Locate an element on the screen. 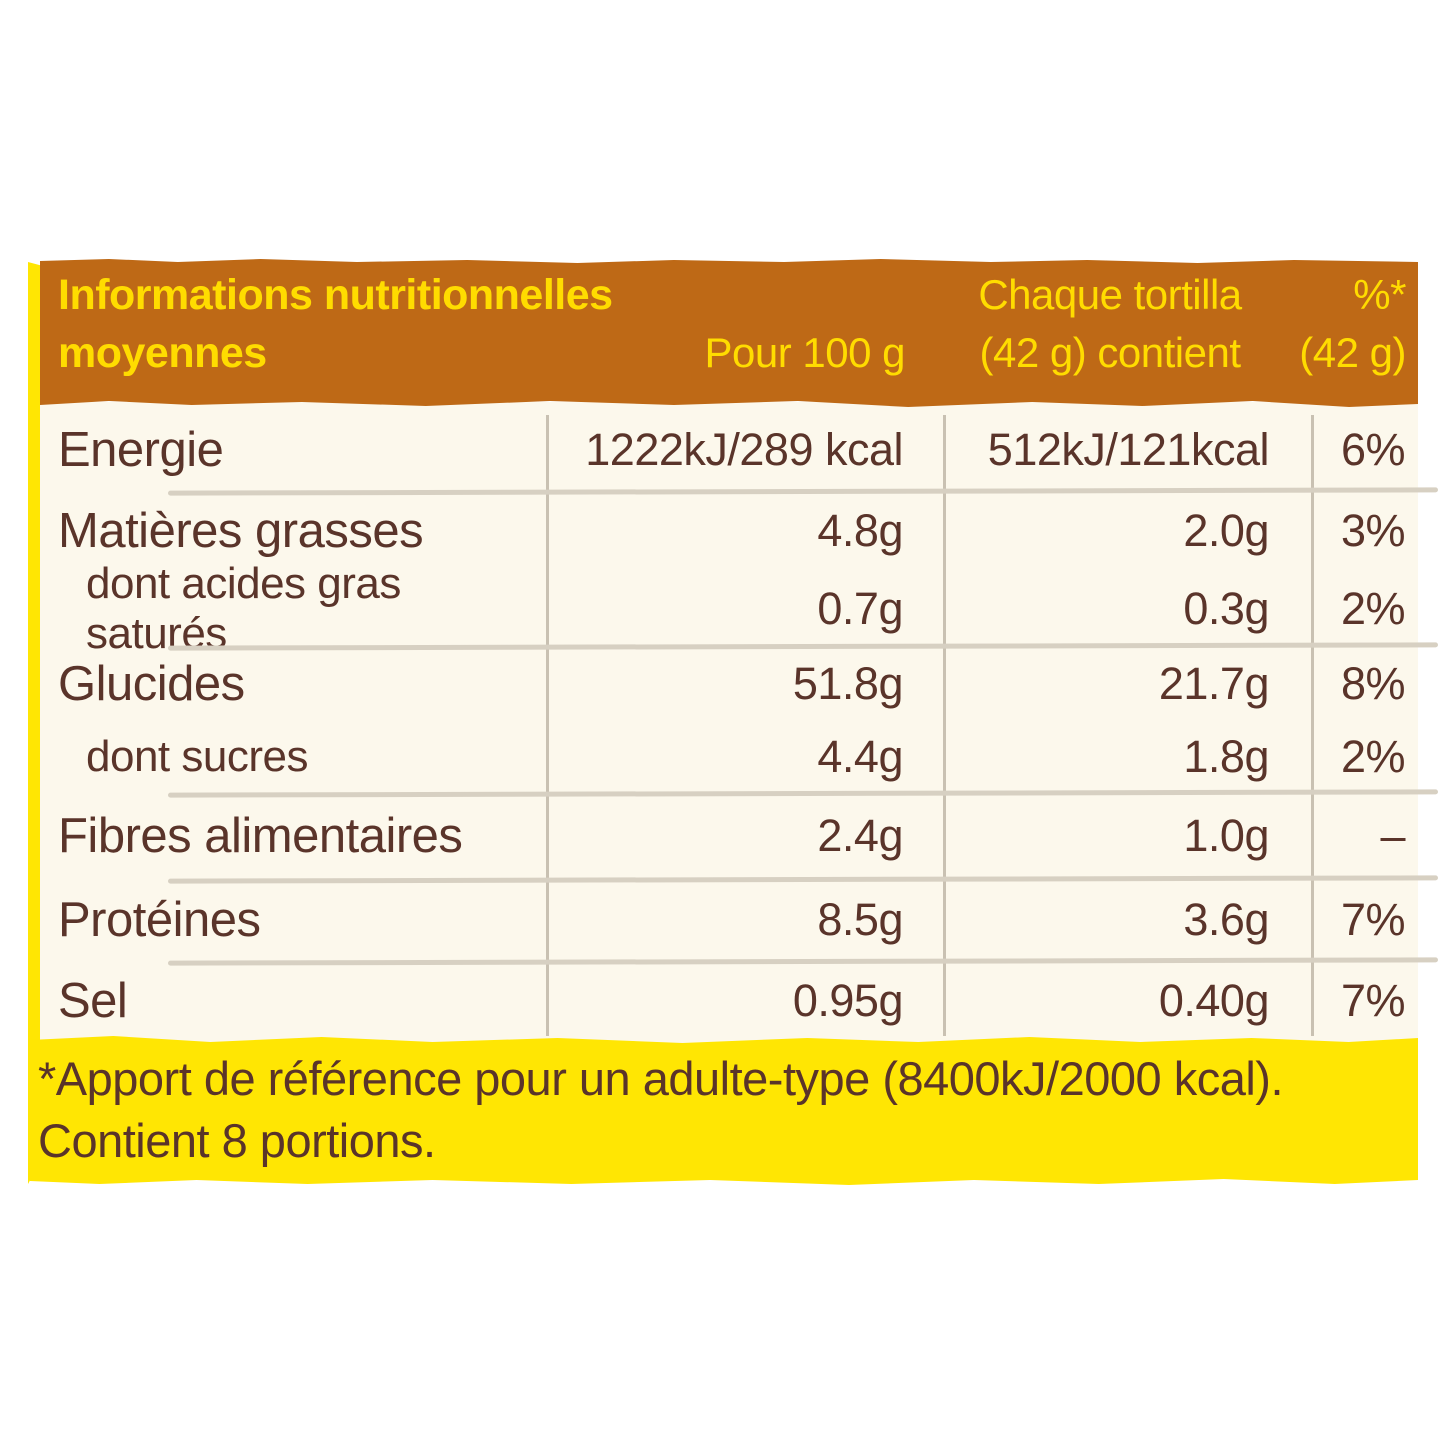 This screenshot has height=1445, width=1445. table-row: Matières grasses 4.8g 2.0g 3% is located at coordinates (729, 531).